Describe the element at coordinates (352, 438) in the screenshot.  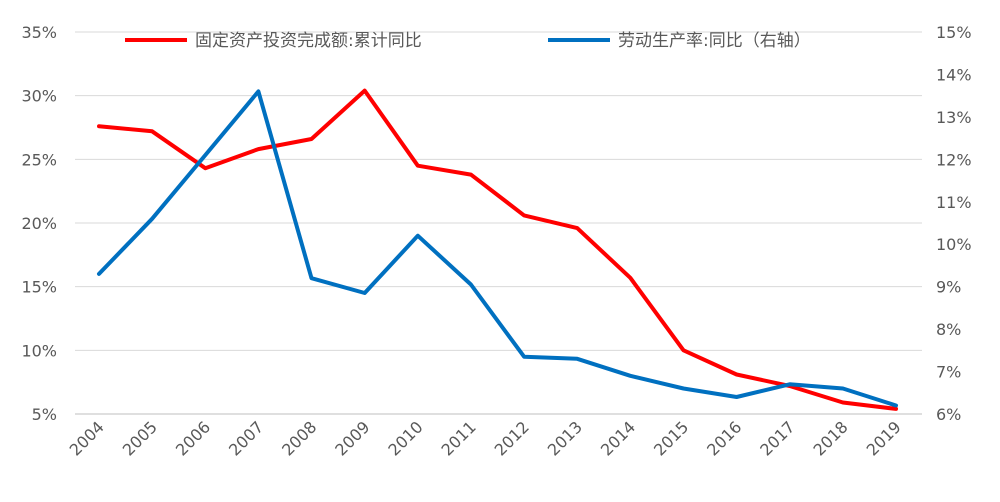
I see `x-tick-label: 2009` at that location.